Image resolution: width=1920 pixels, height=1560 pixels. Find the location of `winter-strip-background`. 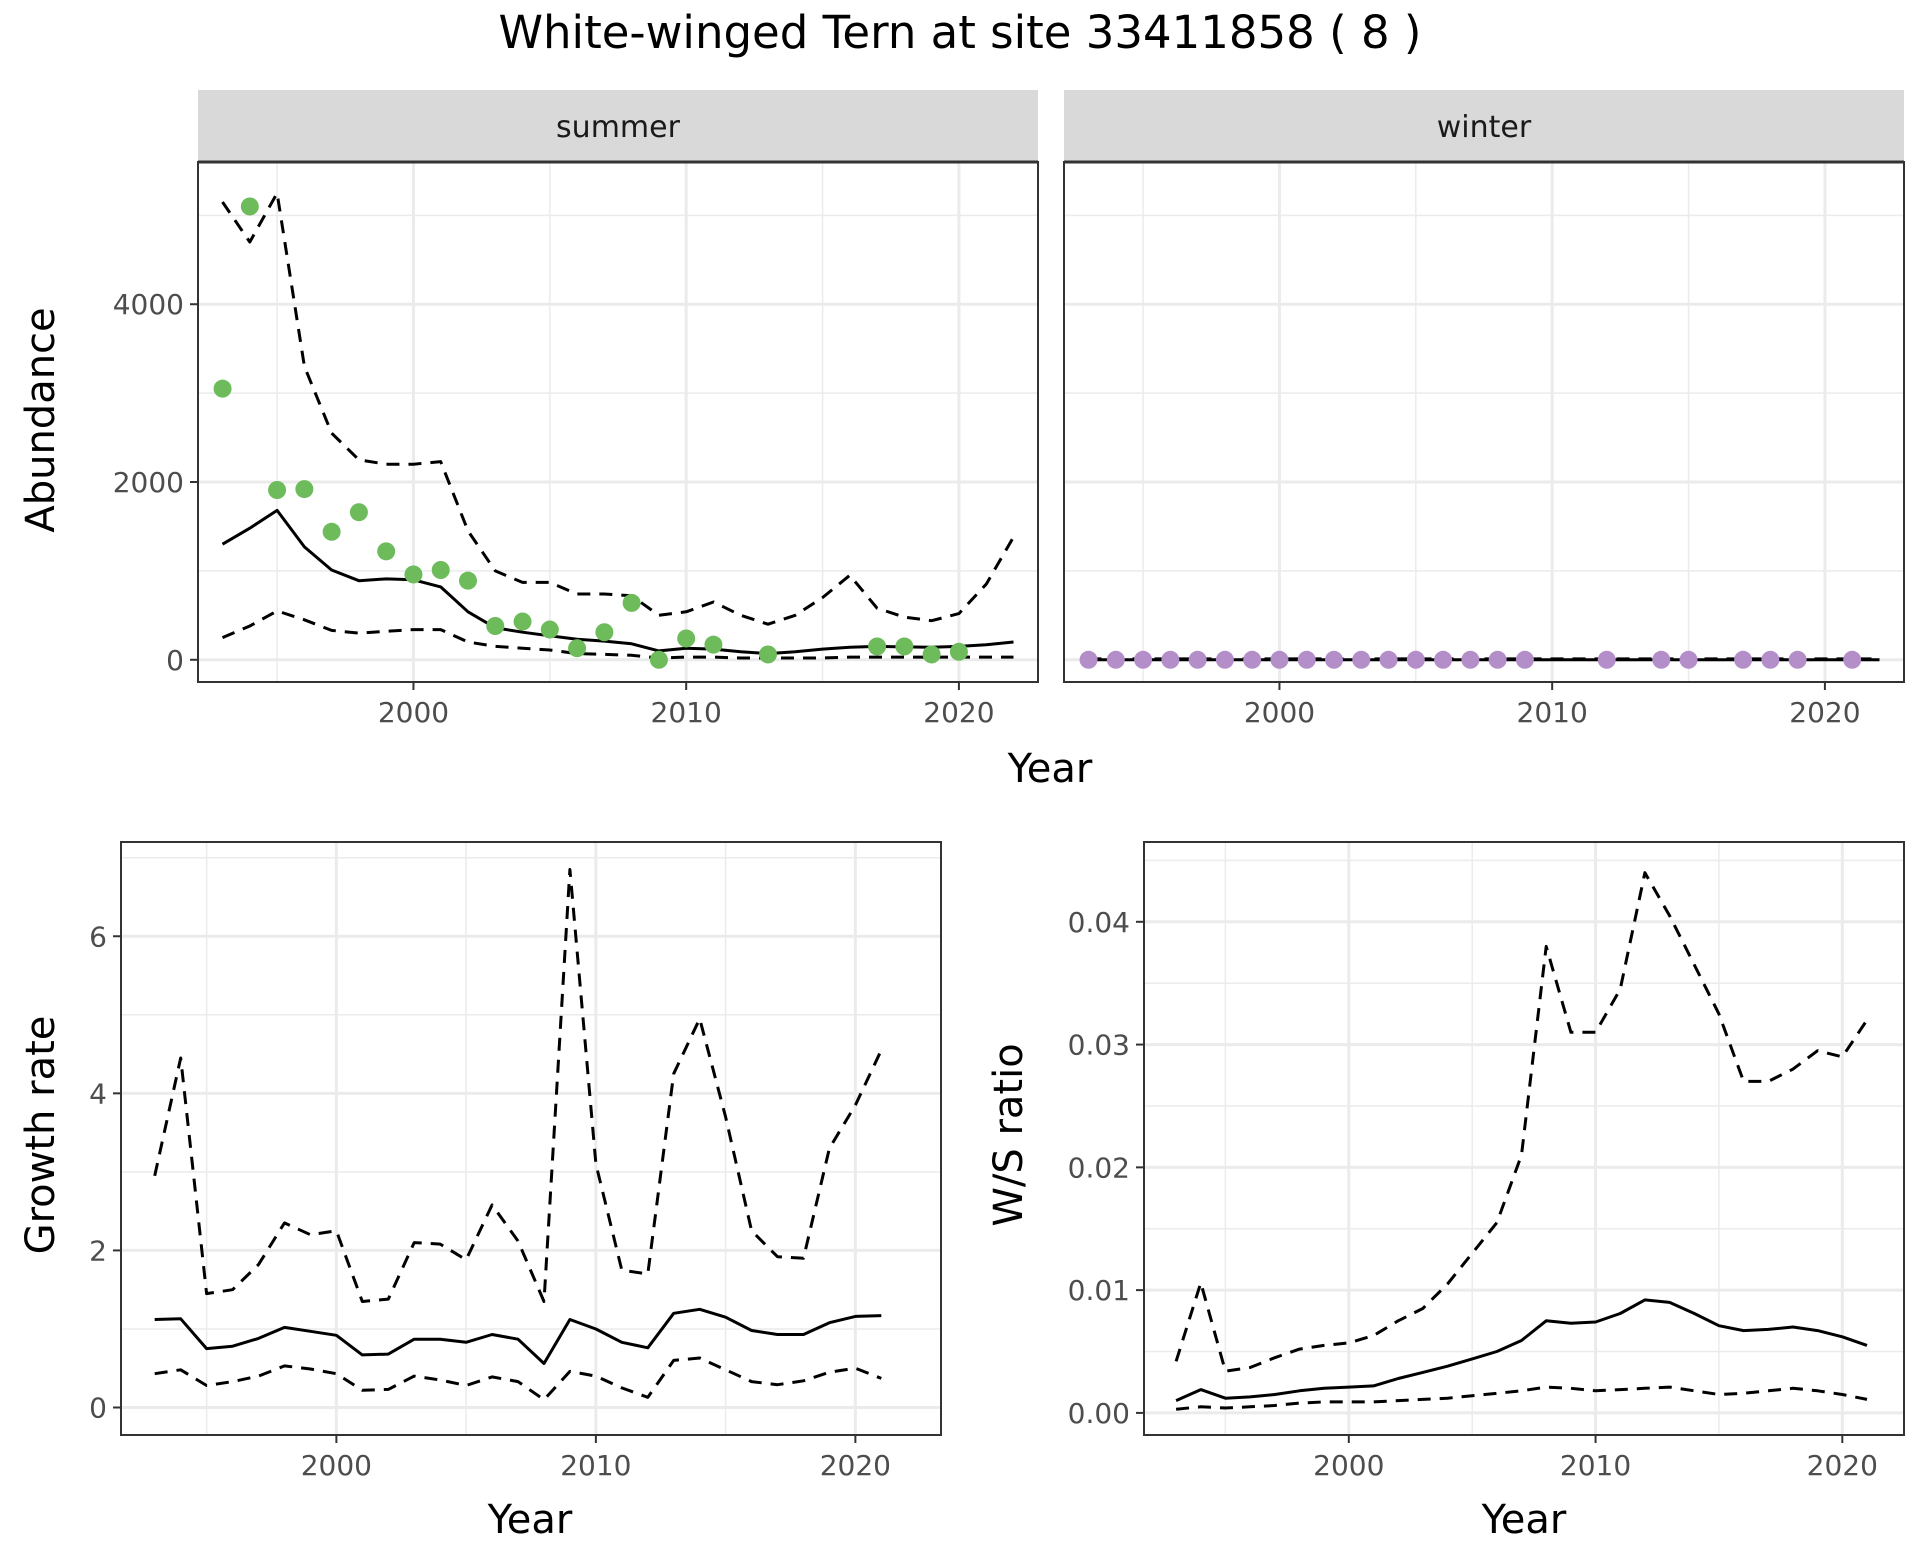

winter-strip-background is located at coordinates (1484, 126).